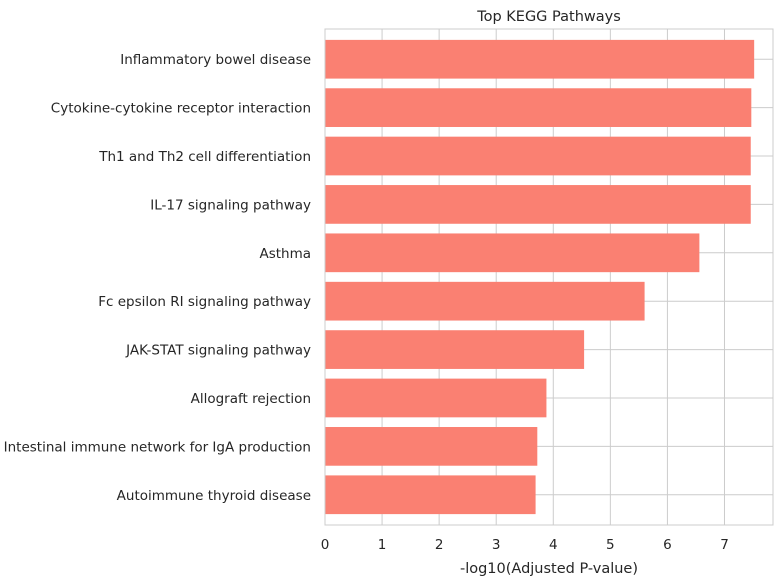 The image size is (783, 584). Describe the element at coordinates (667, 545) in the screenshot. I see `x-tick-label: 6` at that location.